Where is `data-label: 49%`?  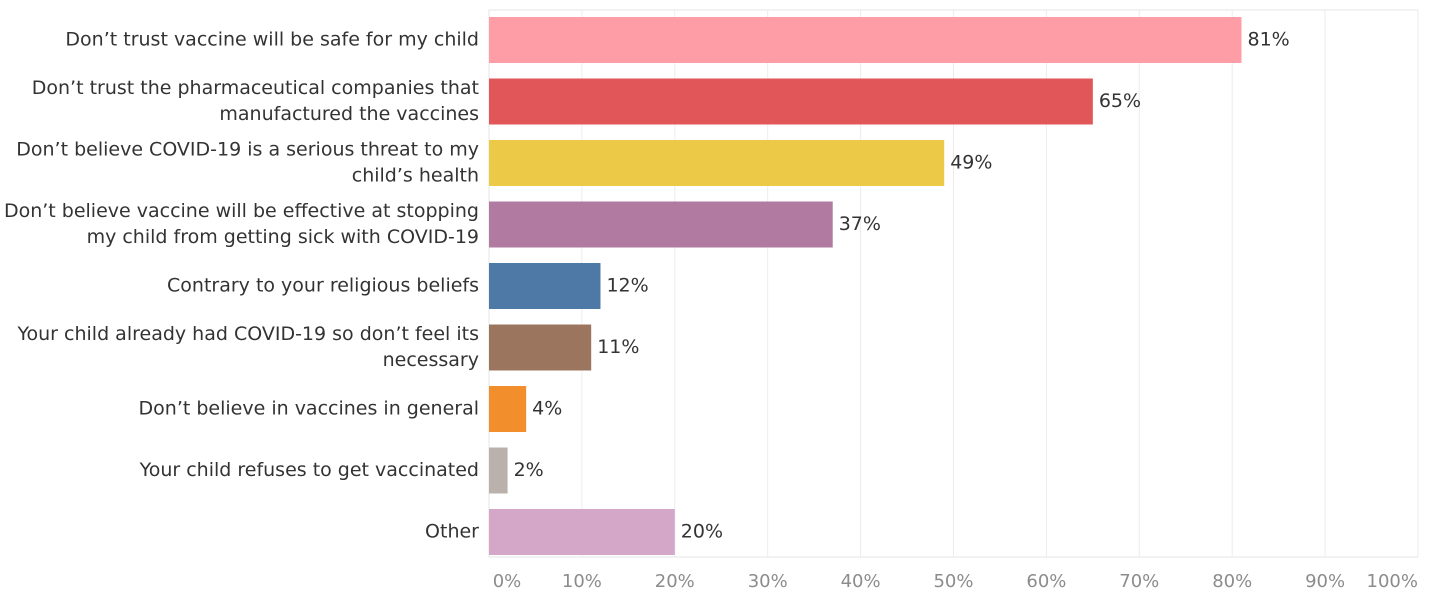 data-label: 49% is located at coordinates (971, 163).